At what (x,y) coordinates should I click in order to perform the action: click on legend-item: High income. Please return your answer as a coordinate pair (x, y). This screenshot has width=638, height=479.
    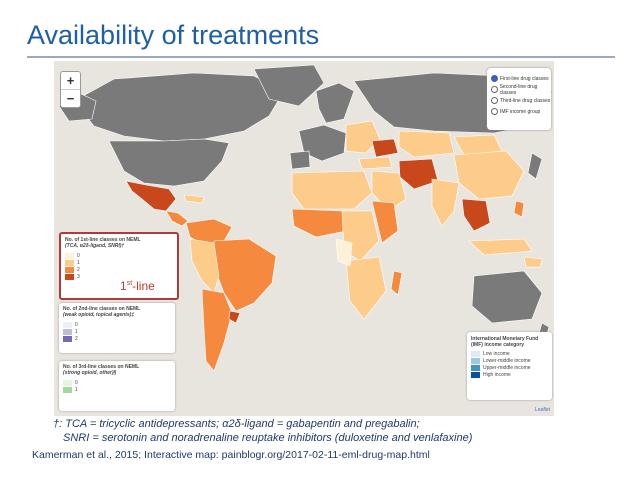
    Looking at the image, I should click on (509, 374).